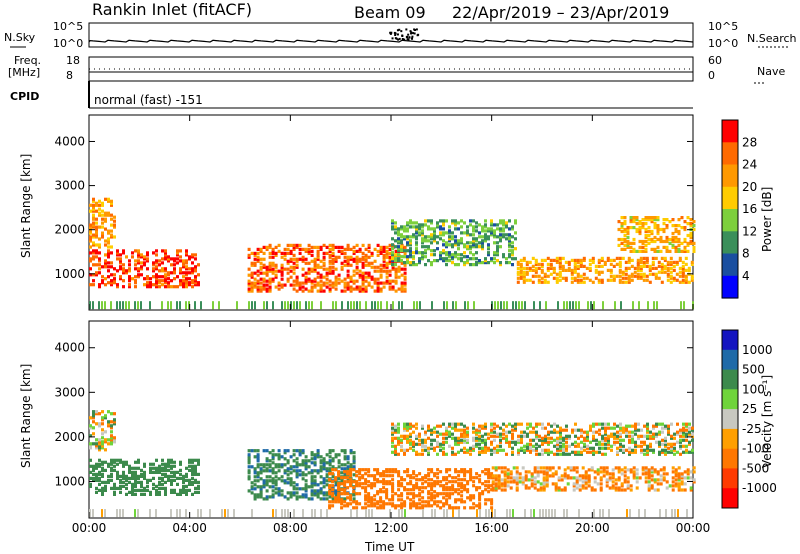  I want to click on colorbar-tick-label: 25, so click(749, 409).